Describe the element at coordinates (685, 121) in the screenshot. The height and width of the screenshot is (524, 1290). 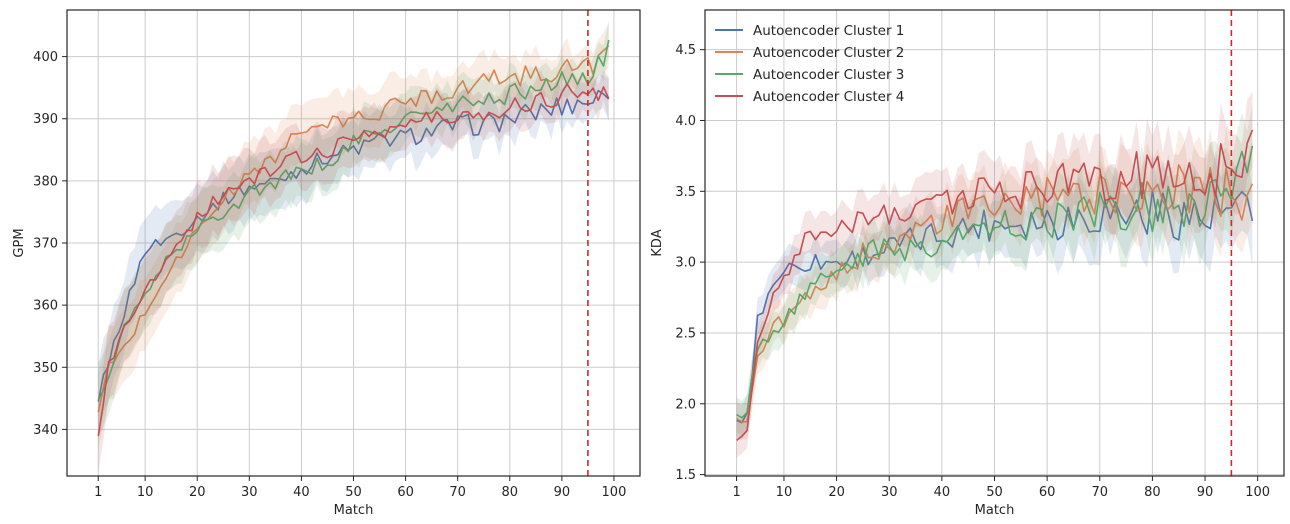
I see `y-tick-label: 4.0` at that location.